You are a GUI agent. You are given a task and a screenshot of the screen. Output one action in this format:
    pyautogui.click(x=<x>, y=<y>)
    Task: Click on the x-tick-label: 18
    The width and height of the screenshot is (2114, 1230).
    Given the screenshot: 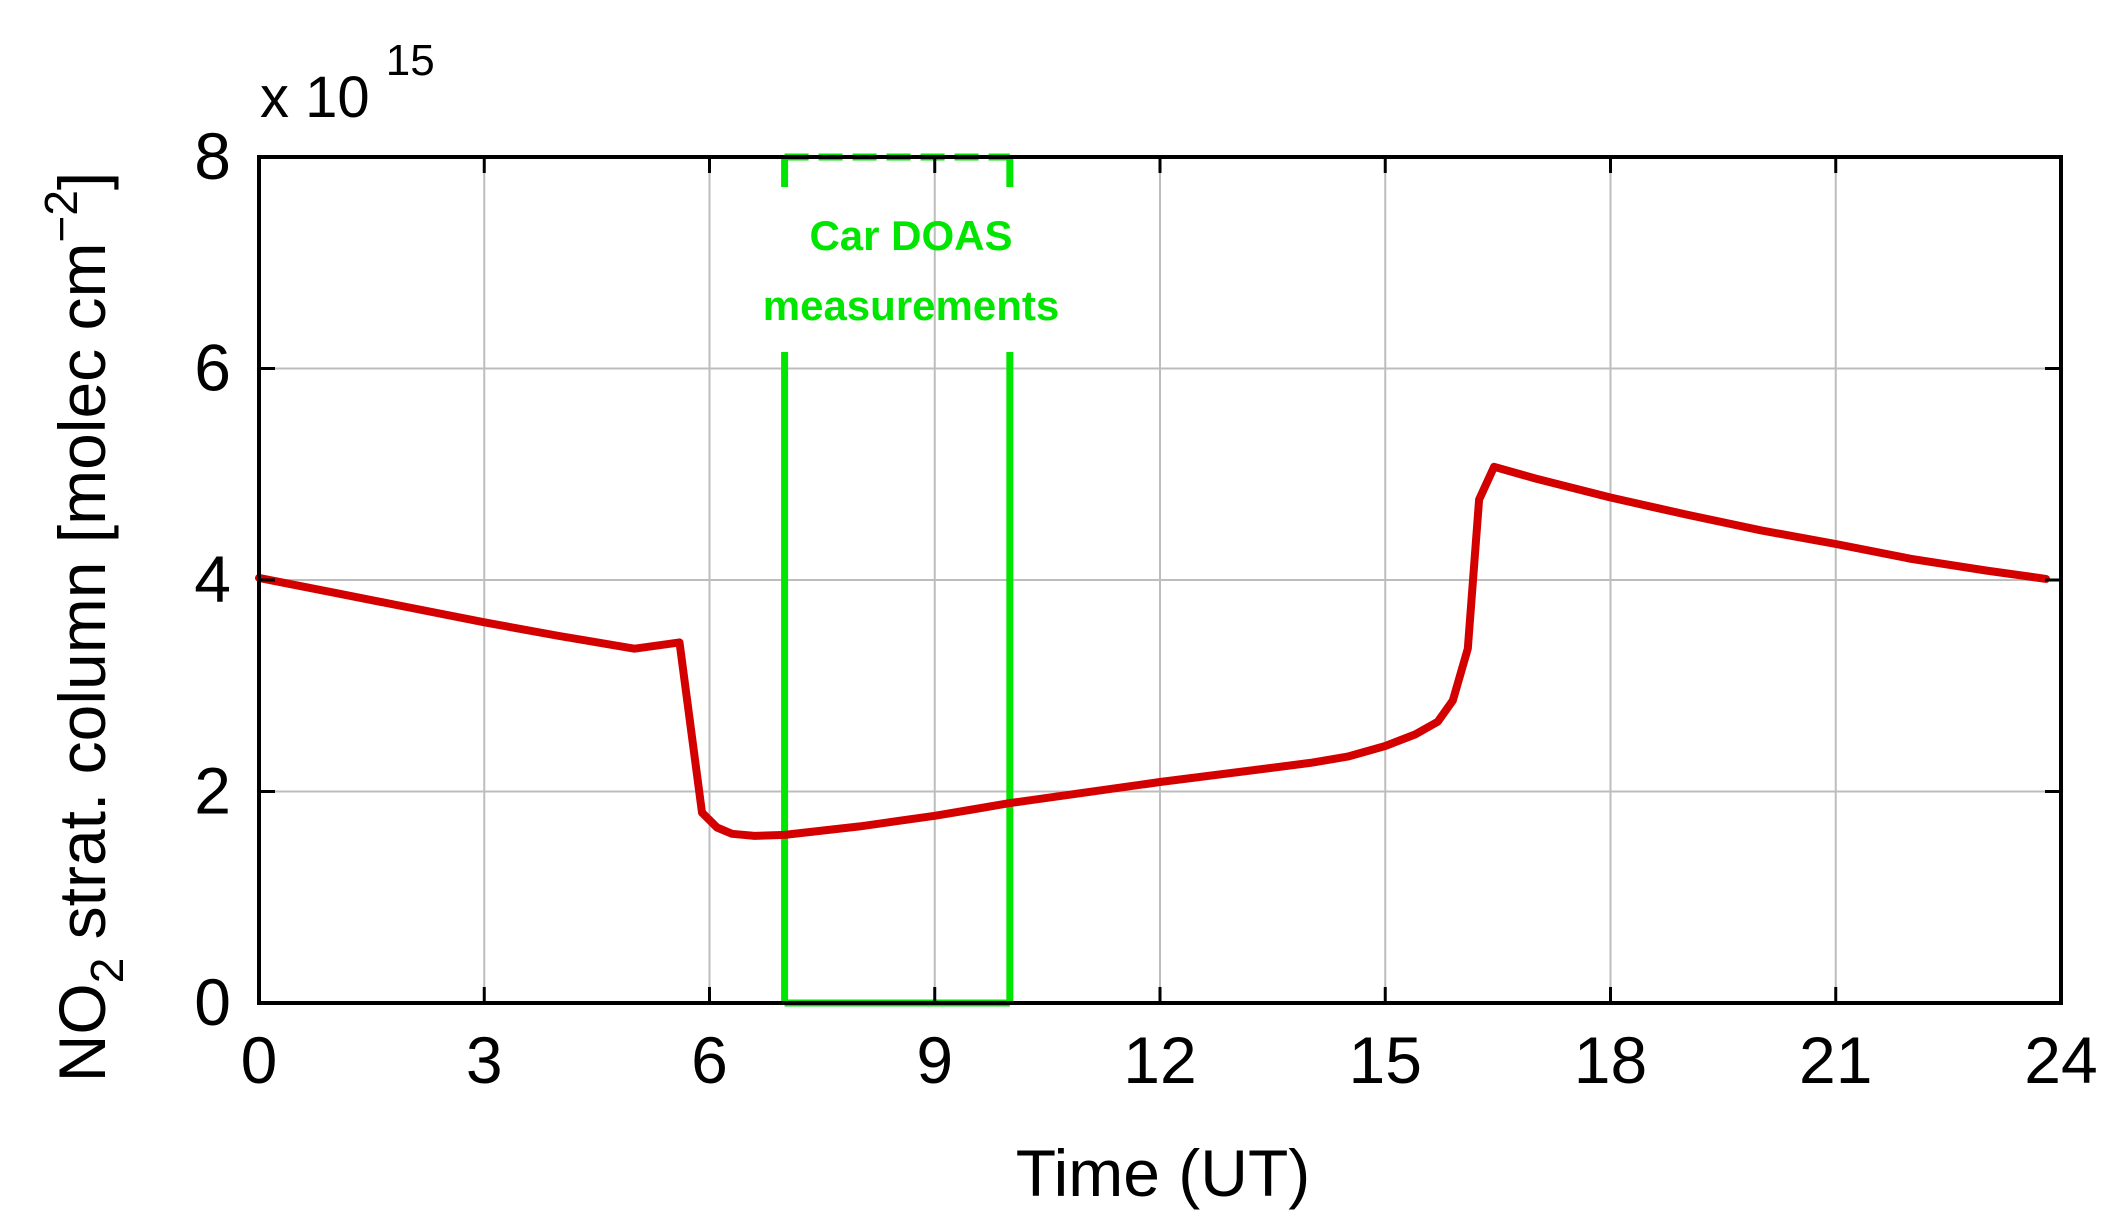 What is the action you would take?
    pyautogui.click(x=1610, y=1060)
    